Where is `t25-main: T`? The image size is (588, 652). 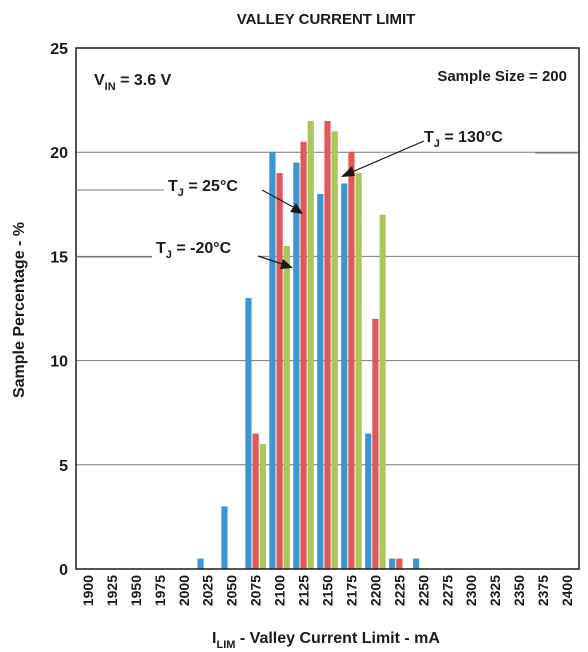 t25-main: T is located at coordinates (173, 186).